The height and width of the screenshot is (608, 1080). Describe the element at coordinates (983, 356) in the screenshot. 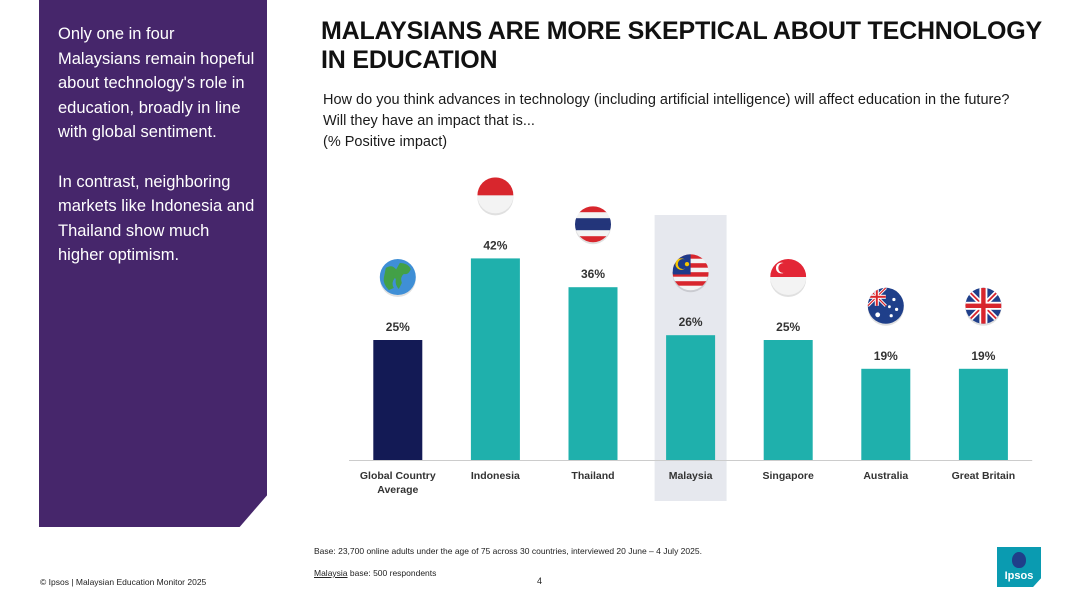

I see `value-label-7: 19%` at that location.